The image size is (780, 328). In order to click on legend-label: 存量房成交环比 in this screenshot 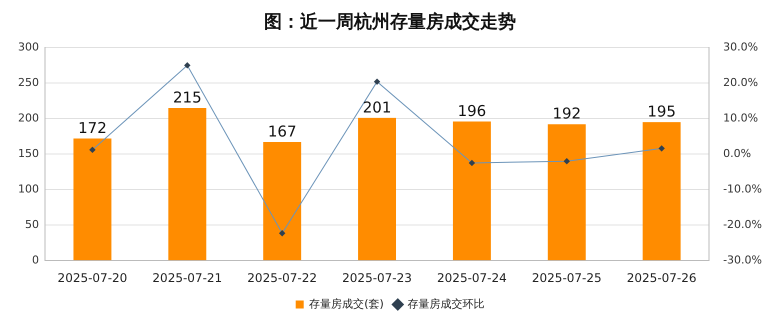, I will do `click(445, 303)`.